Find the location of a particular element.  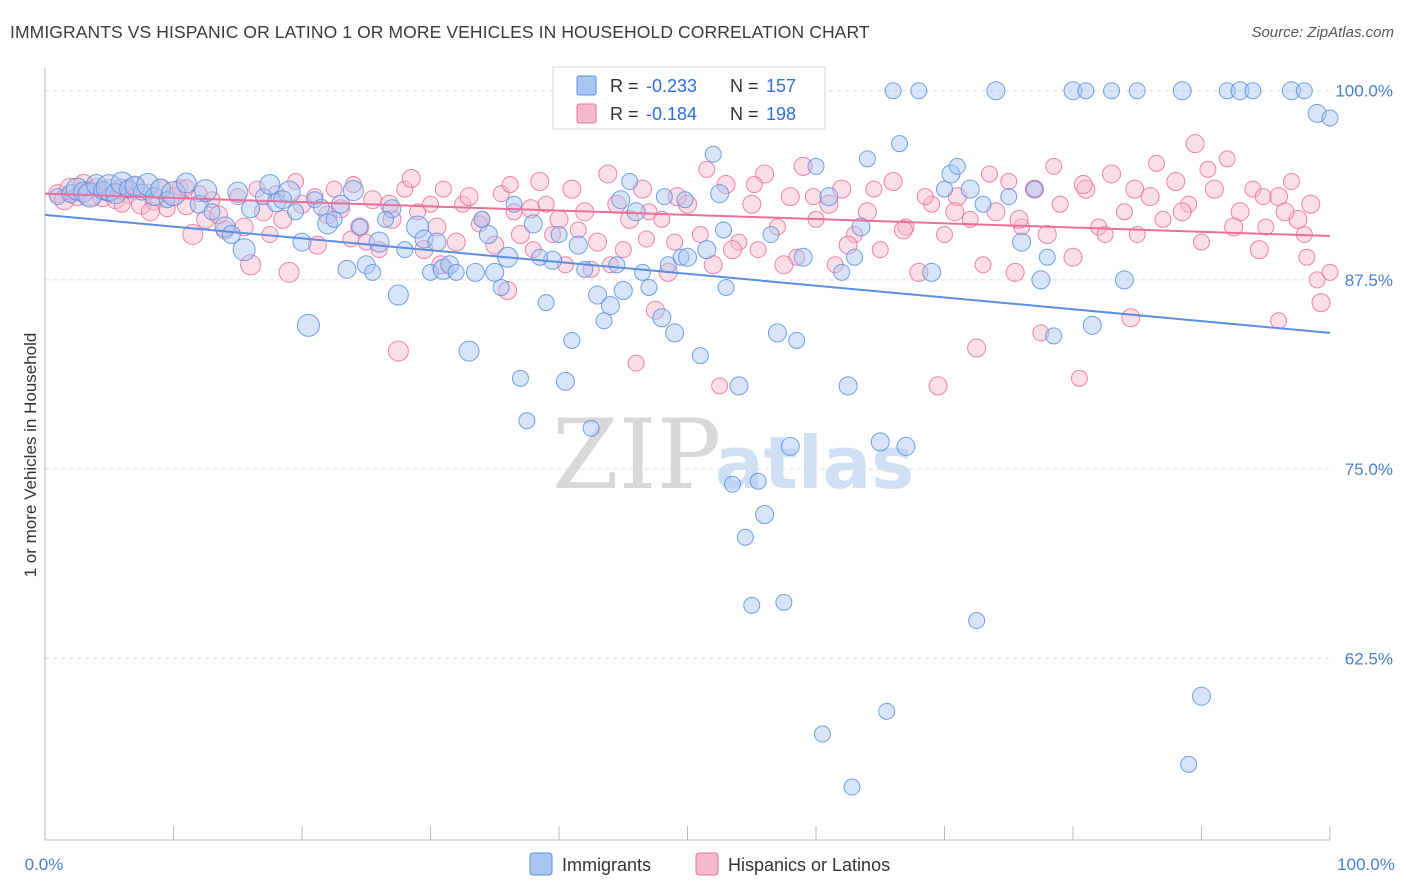

y-axis-label: 1 or more Vehicles in Household is located at coordinates (30, 455).